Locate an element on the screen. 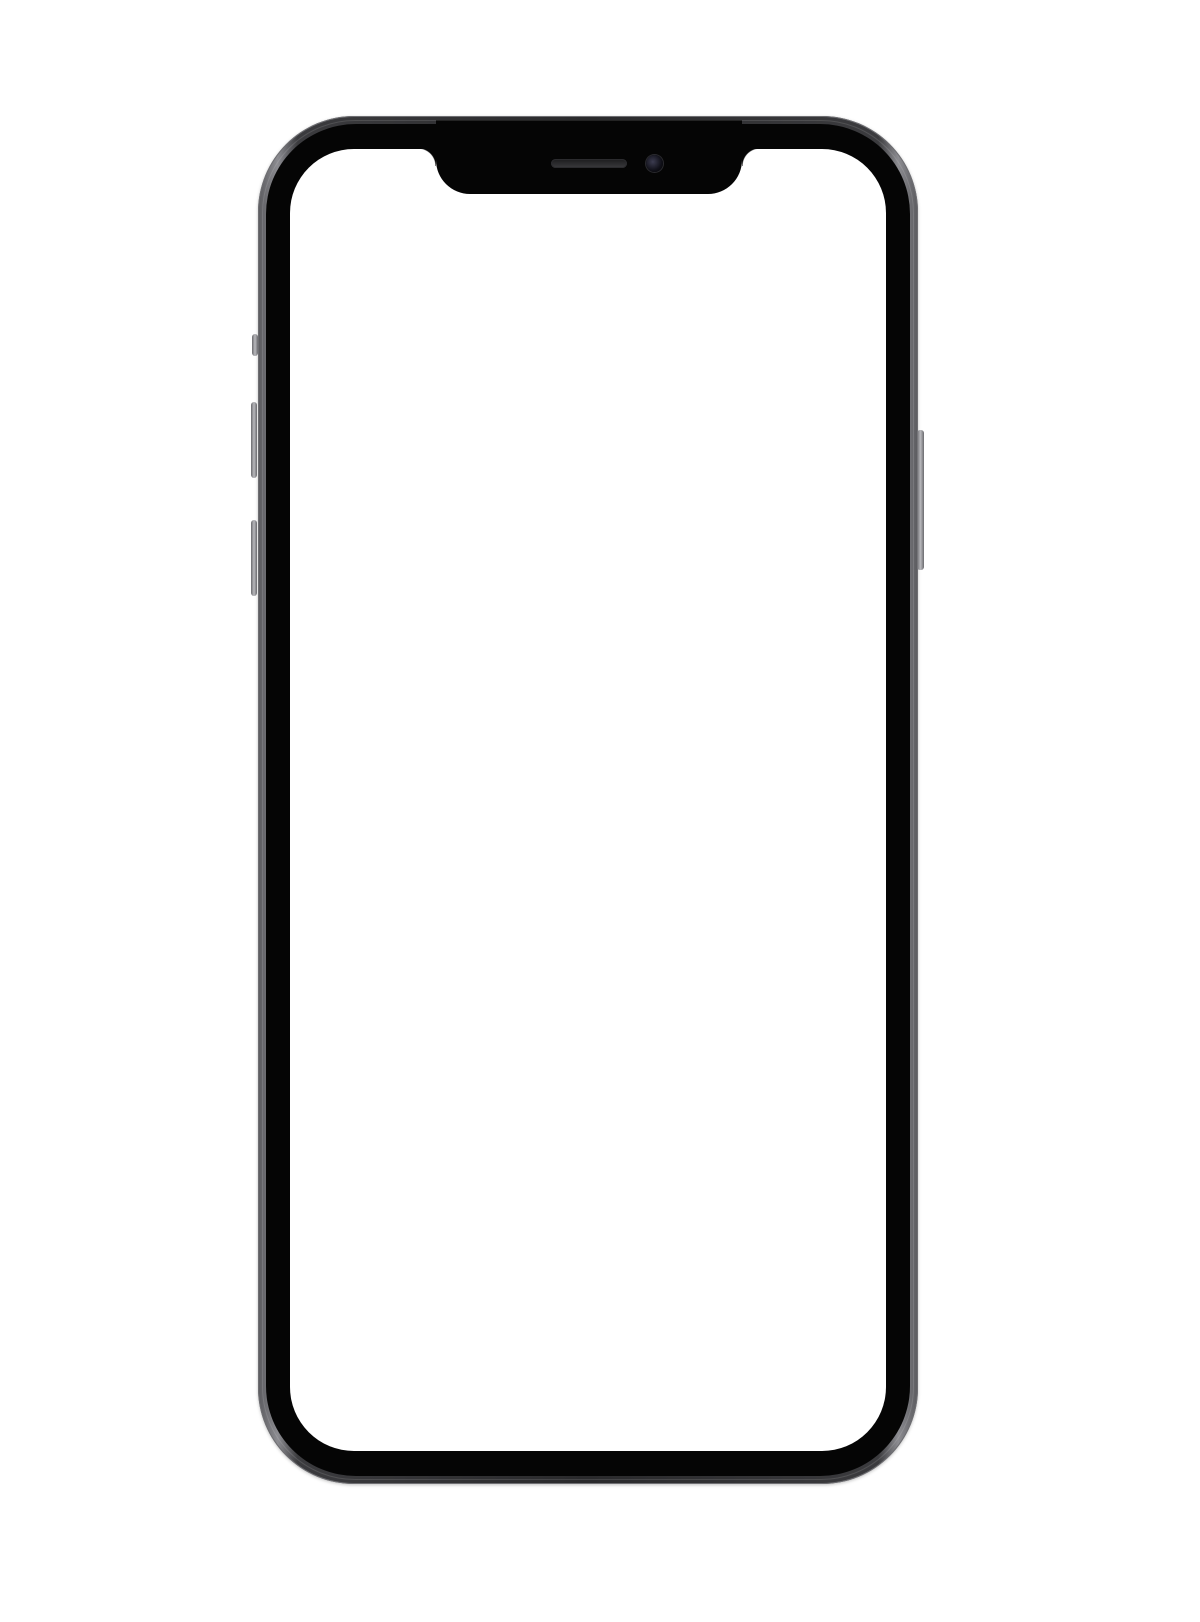 This screenshot has width=1200, height=1622. volume-down-button is located at coordinates (254, 558).